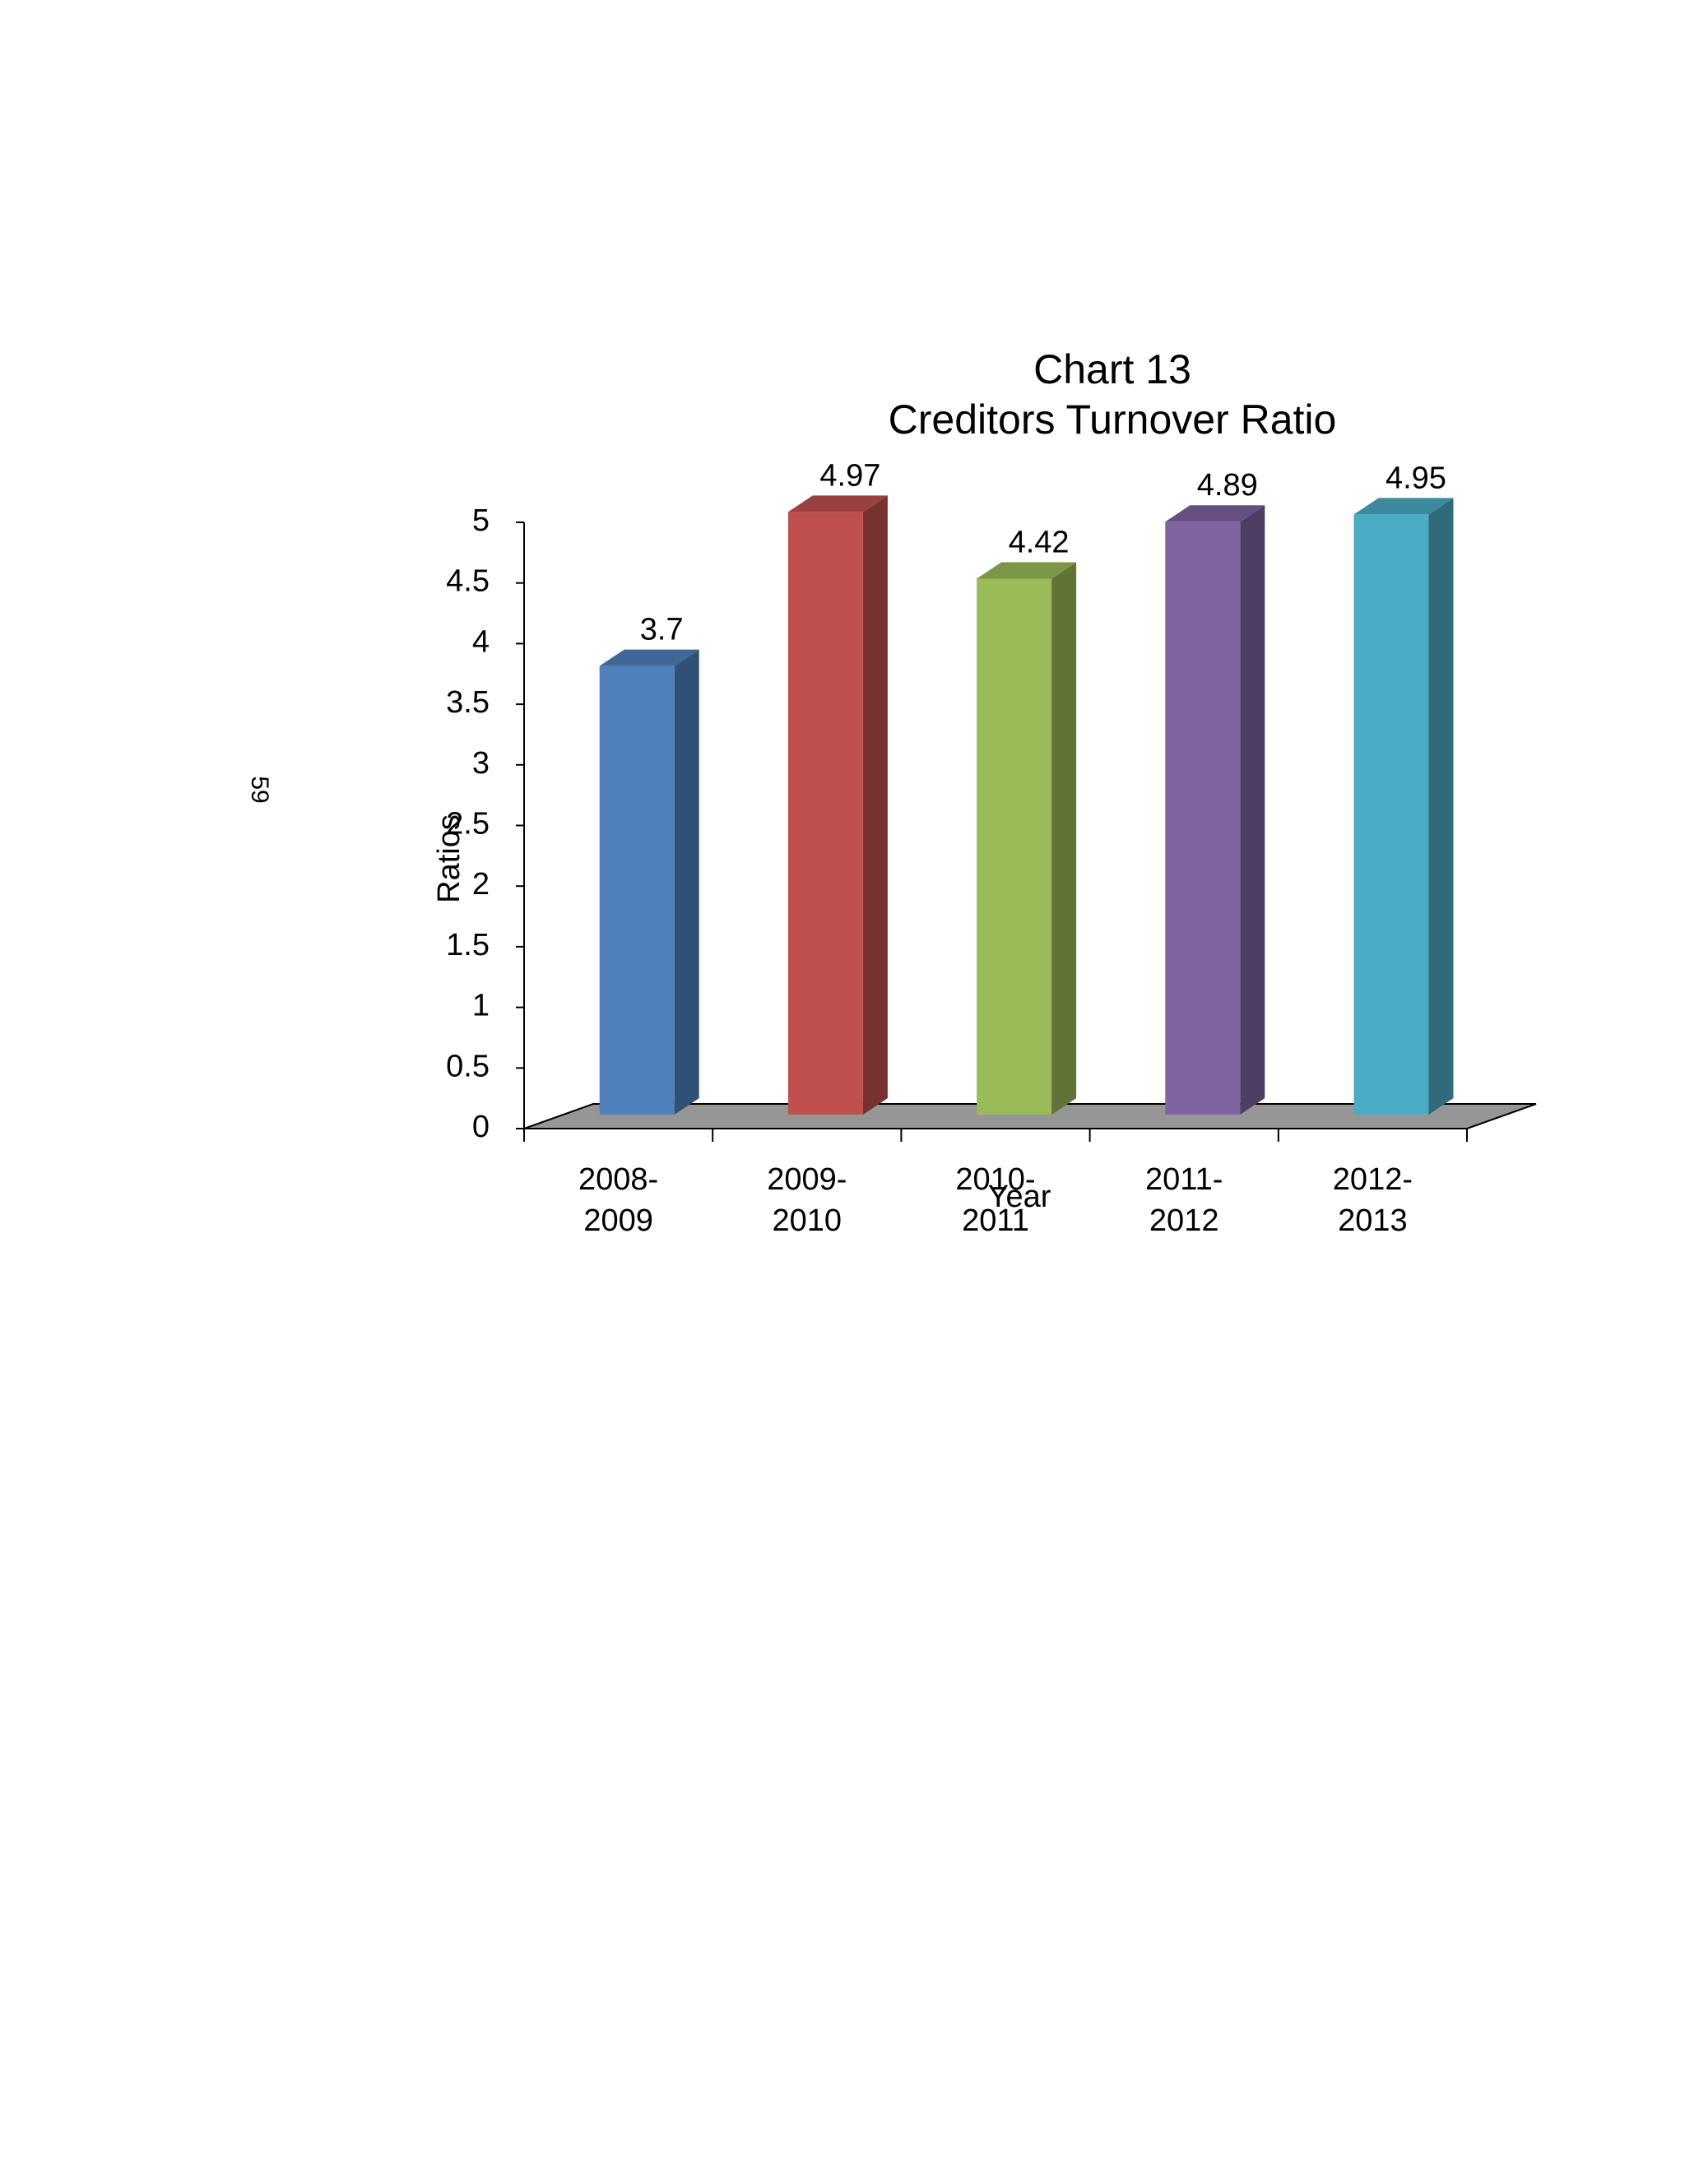 Image resolution: width=1685 pixels, height=2184 pixels. I want to click on y-tick-label: 1.5, so click(468, 945).